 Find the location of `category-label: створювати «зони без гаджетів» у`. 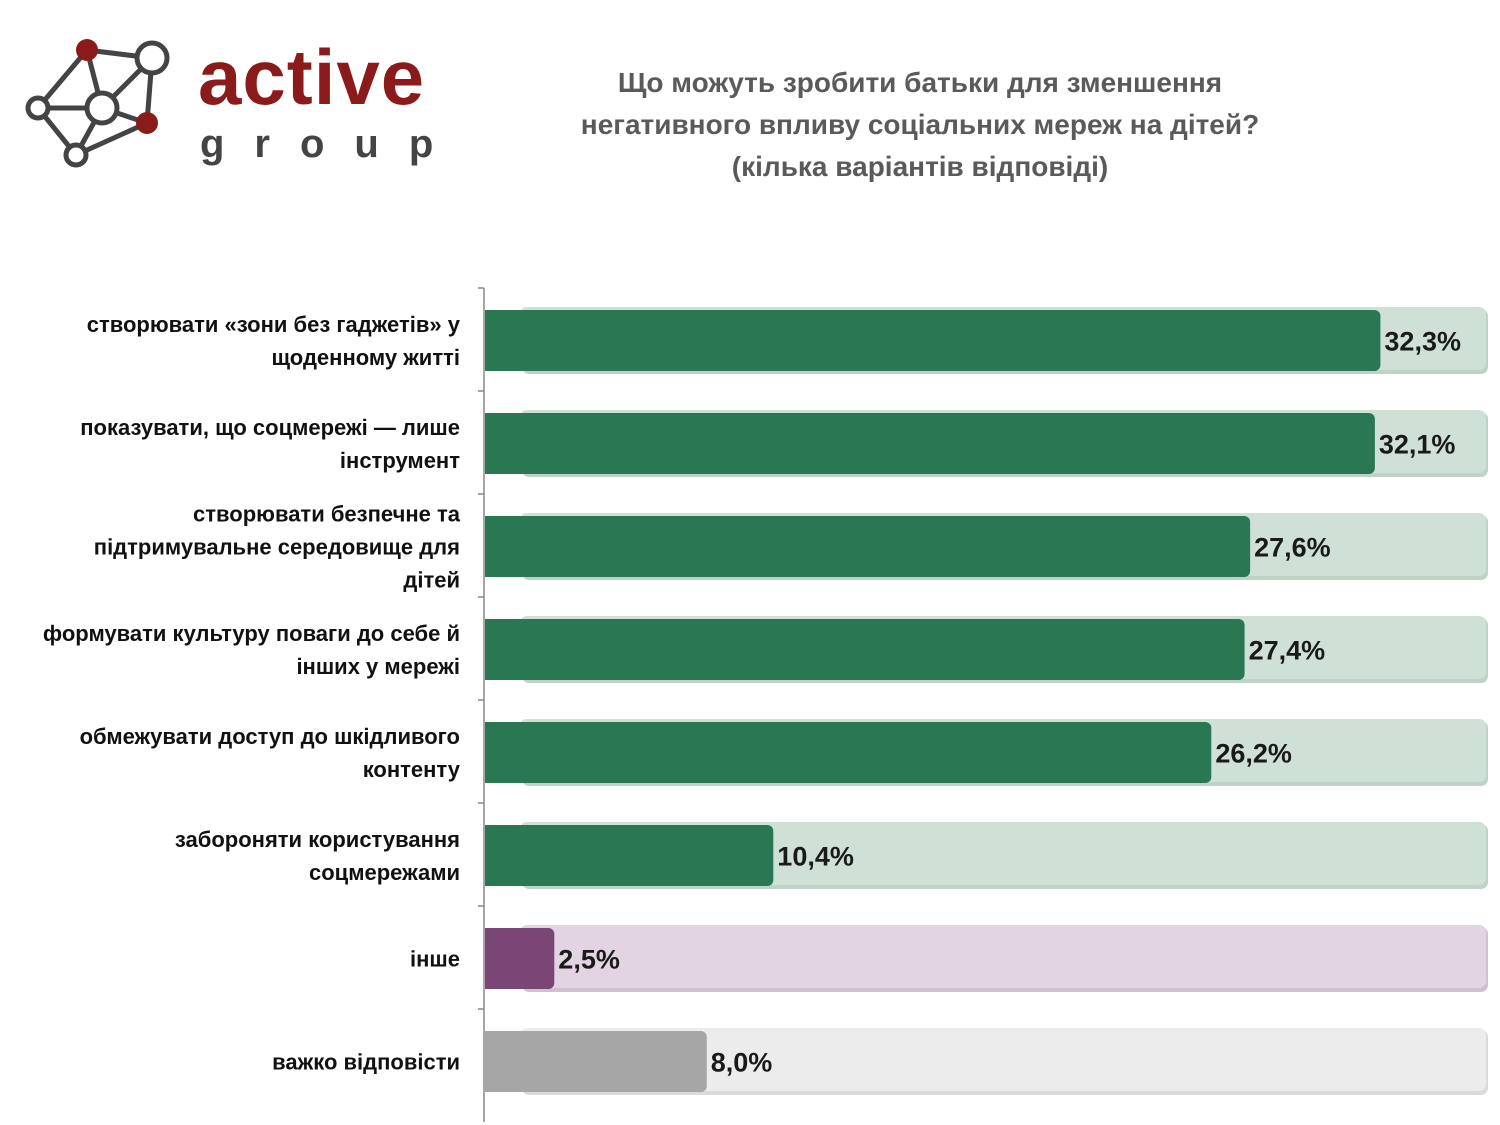

category-label: створювати «зони без гаджетів» у is located at coordinates (274, 324).